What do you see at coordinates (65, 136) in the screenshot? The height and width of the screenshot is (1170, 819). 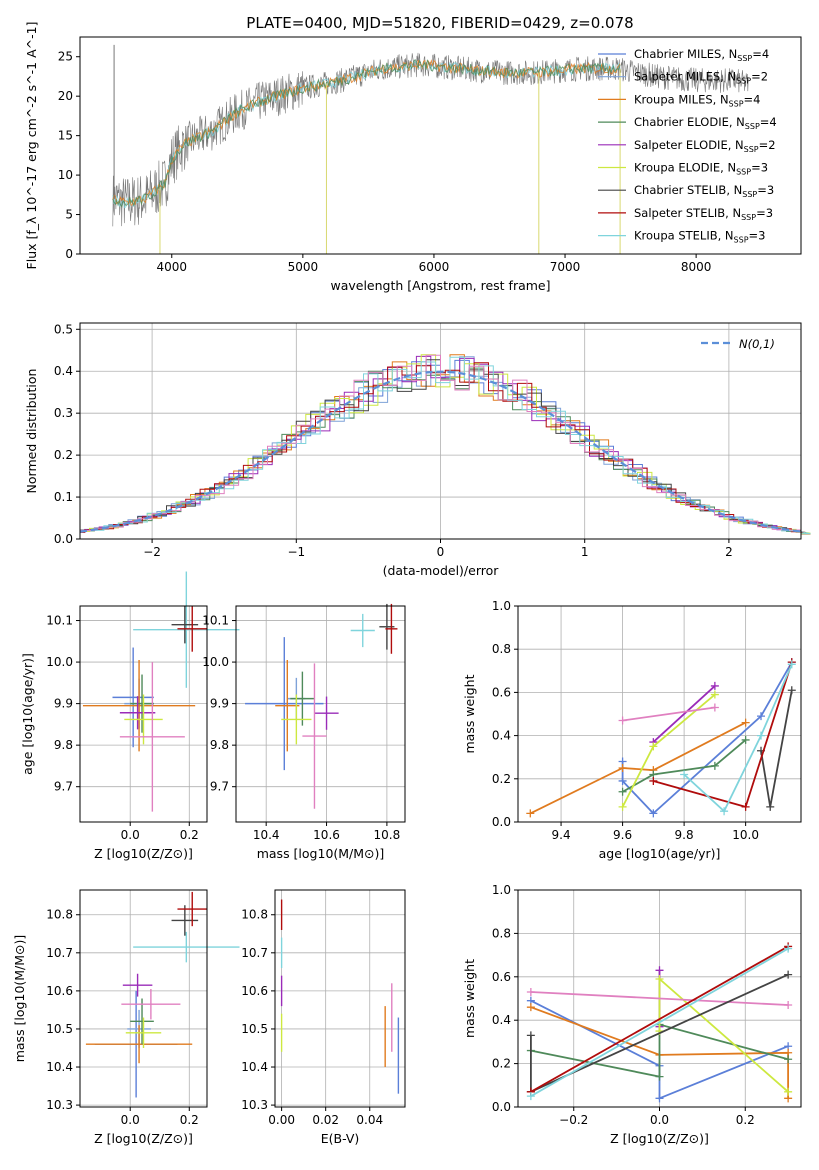 I see `y-tick-label: 15` at bounding box center [65, 136].